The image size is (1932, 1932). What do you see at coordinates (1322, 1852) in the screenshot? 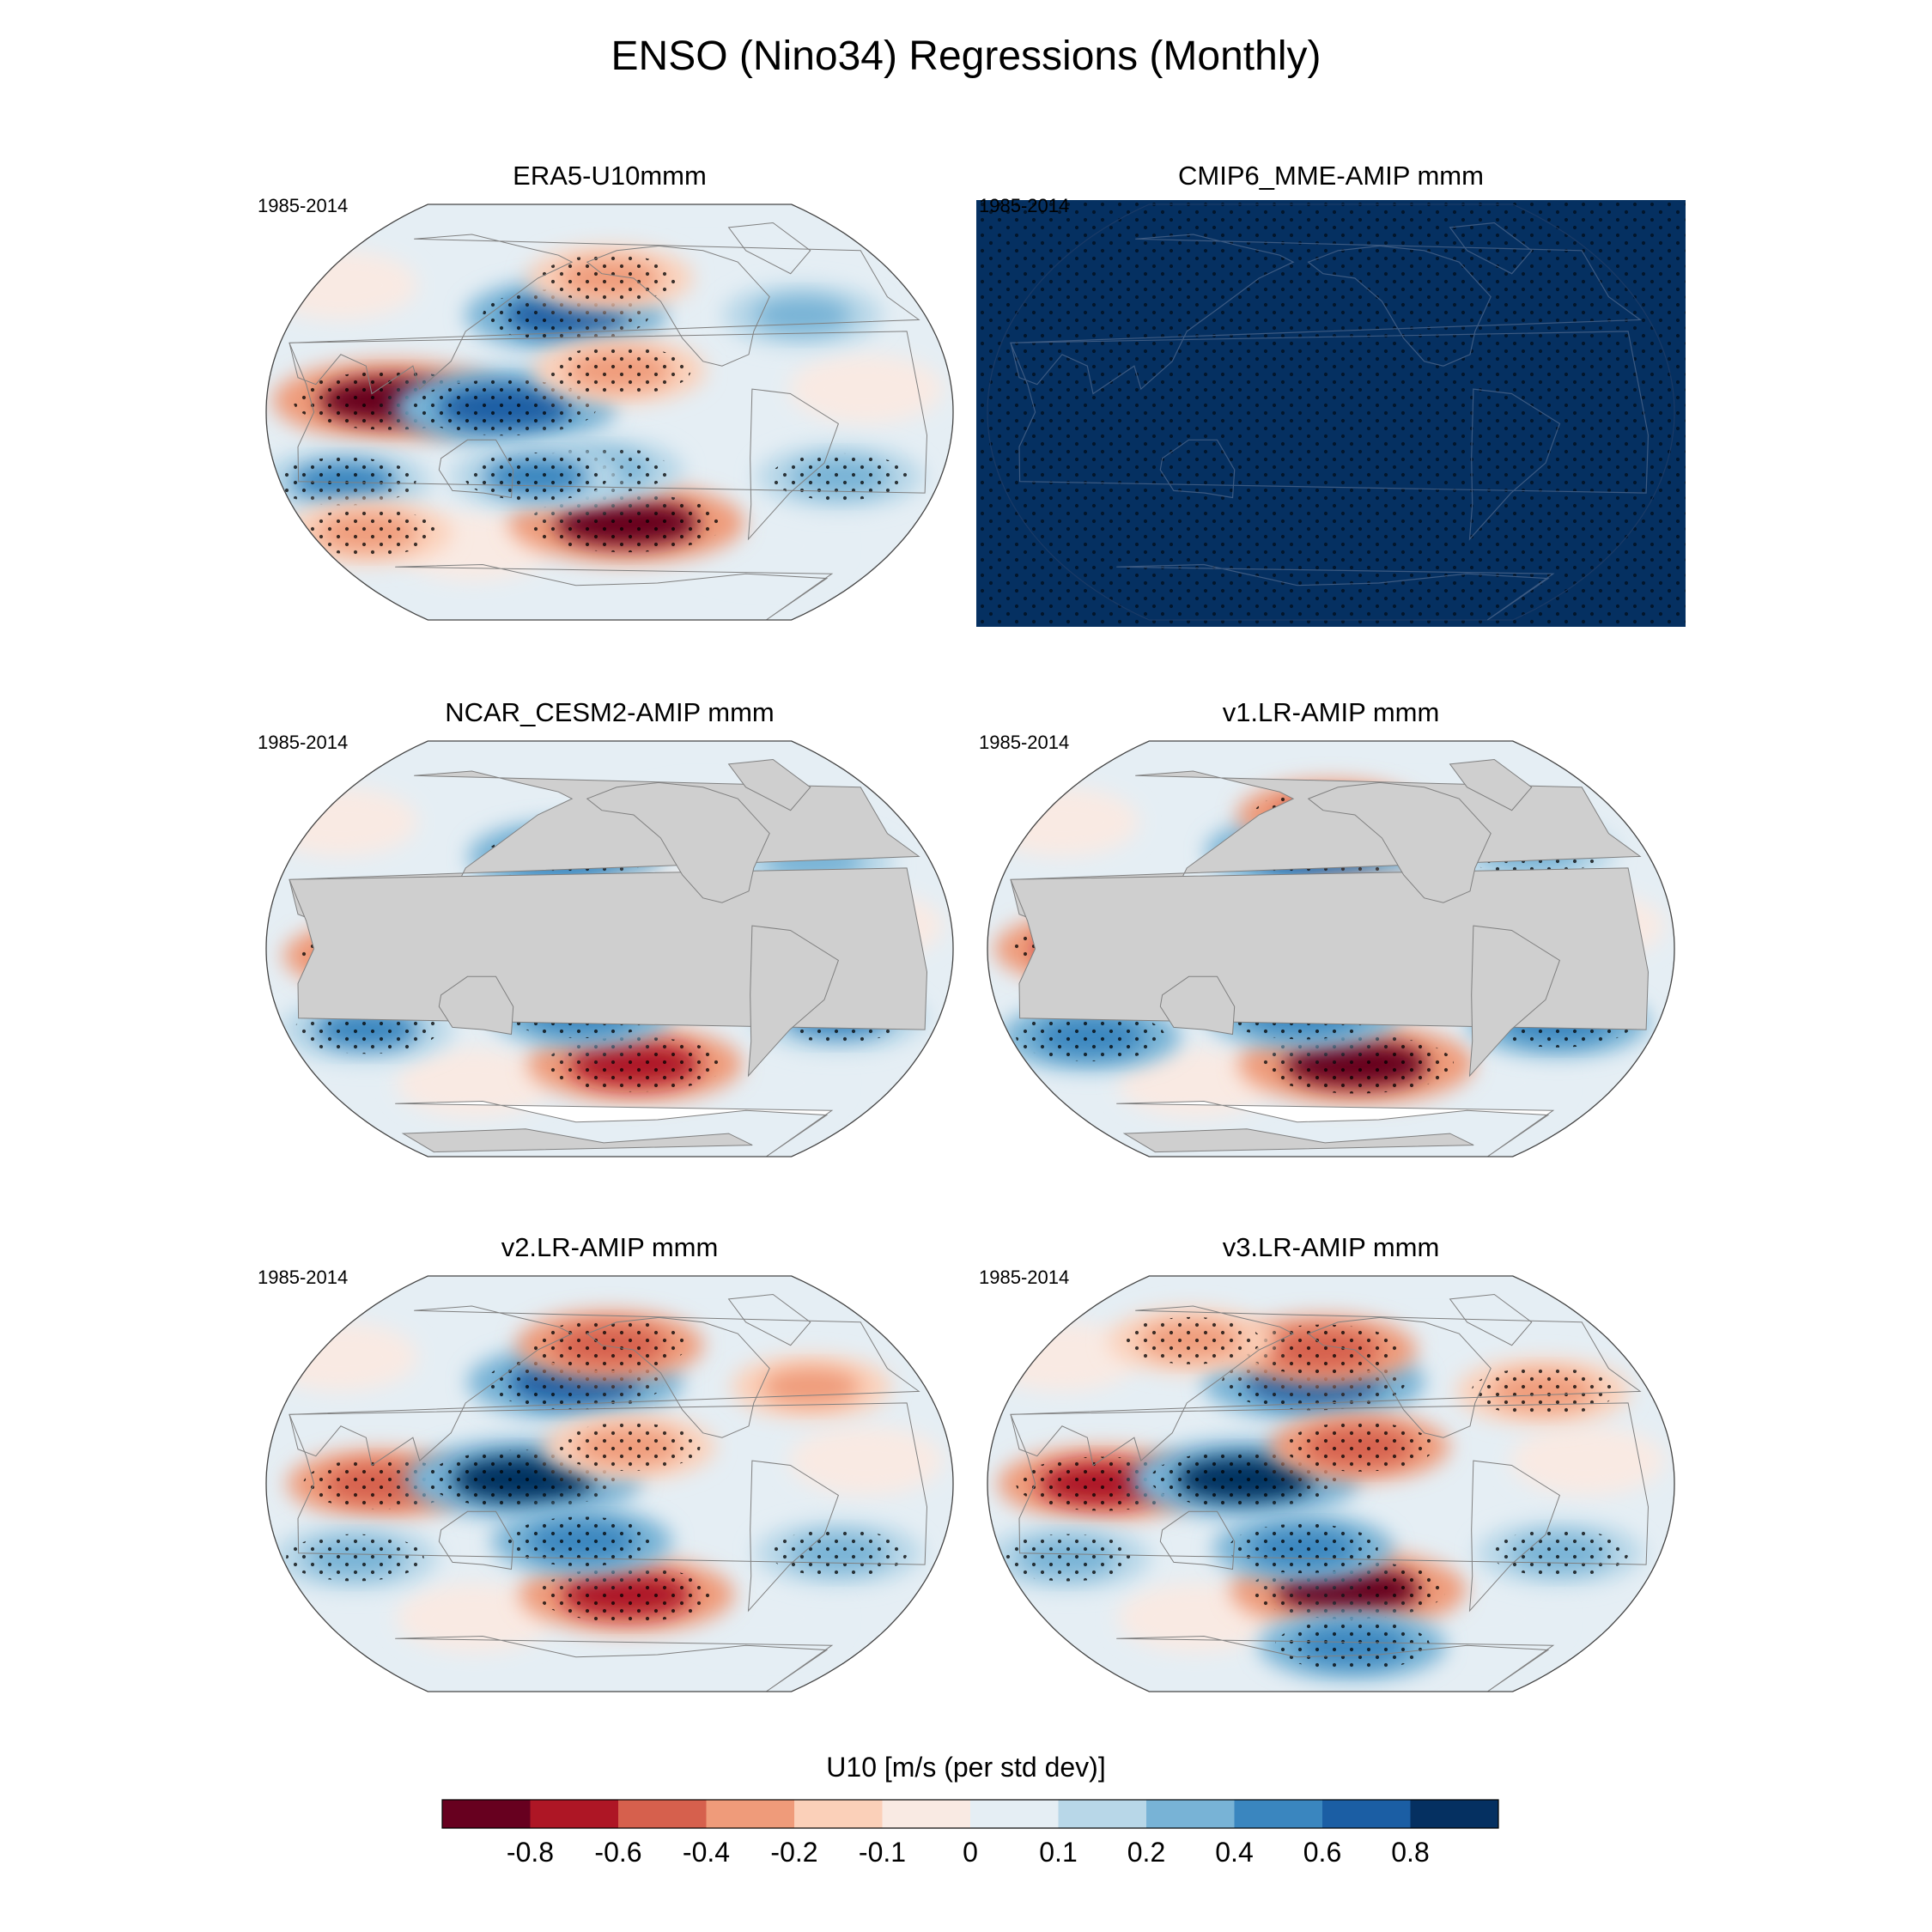
I see `colorbar-tick-label: 0.6` at bounding box center [1322, 1852].